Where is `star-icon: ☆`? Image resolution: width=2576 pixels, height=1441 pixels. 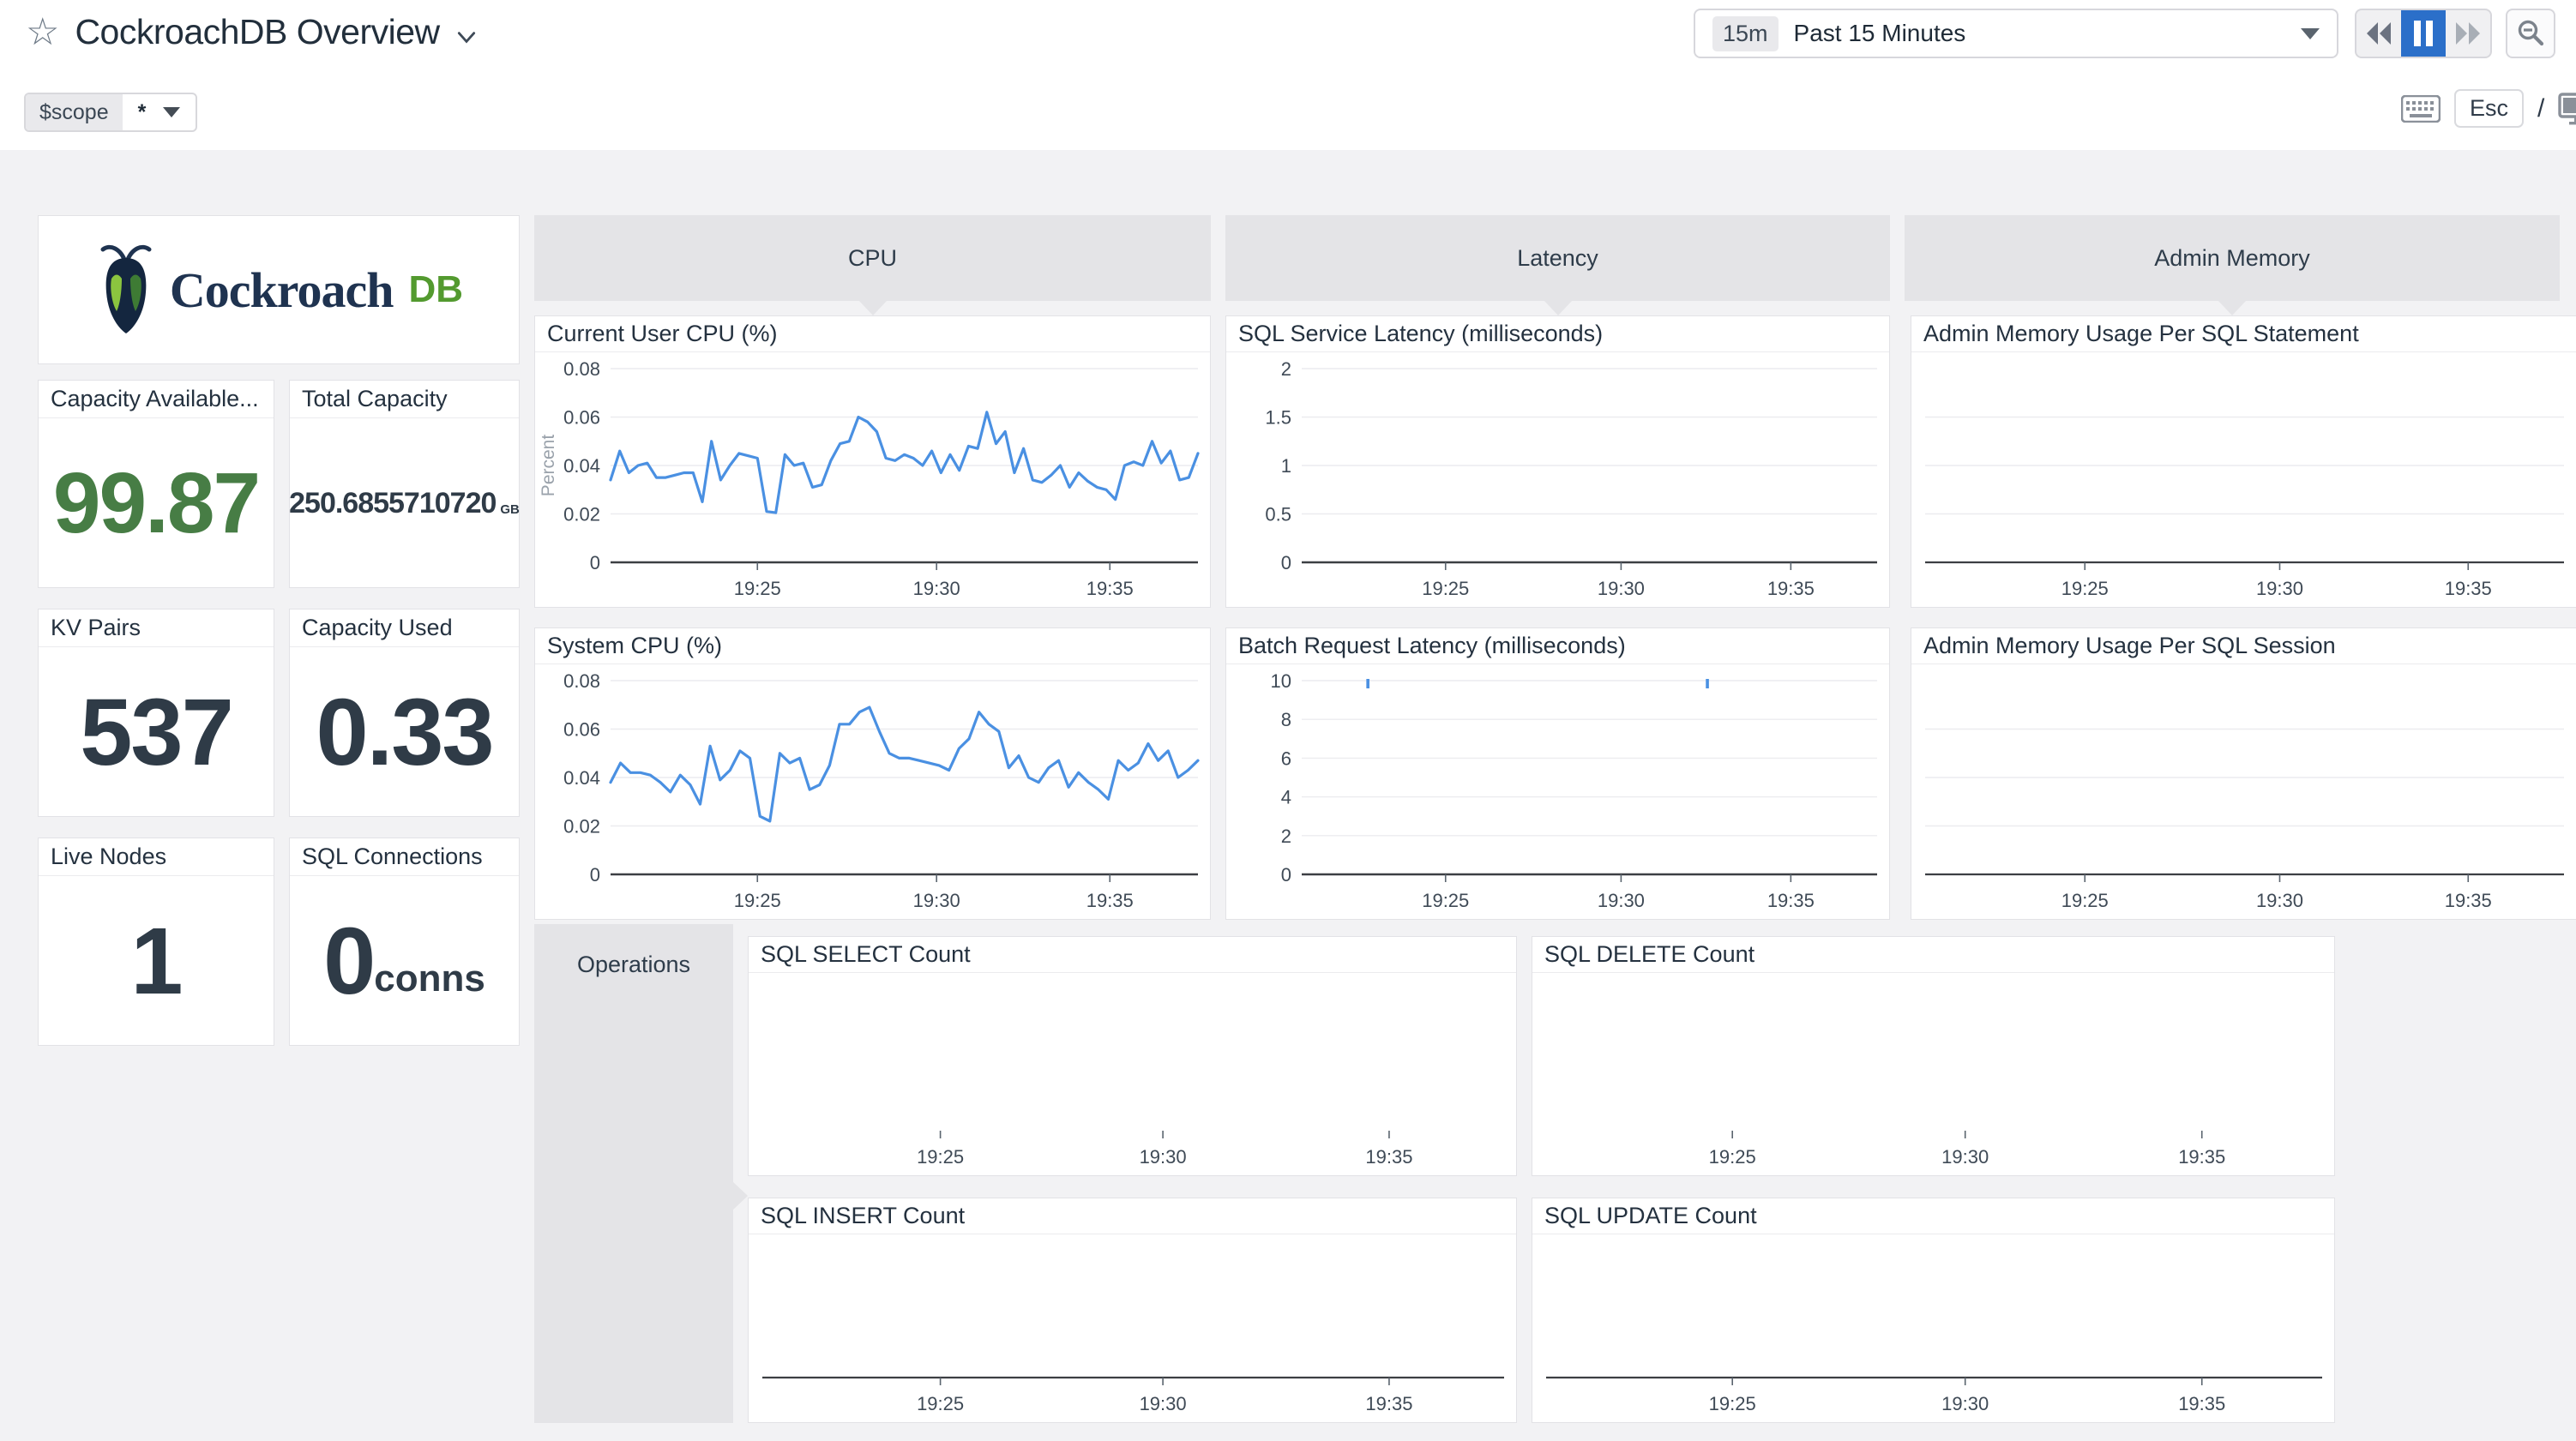 star-icon: ☆ is located at coordinates (43, 31).